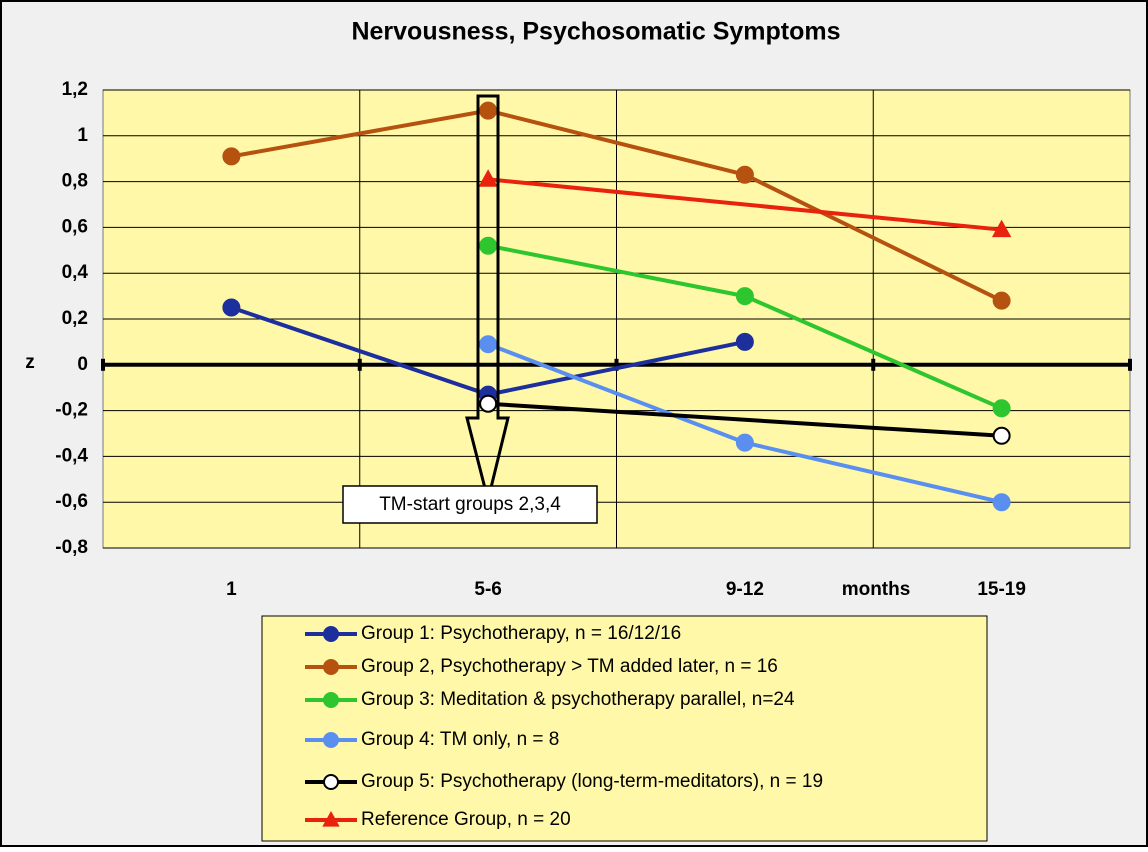 The height and width of the screenshot is (852, 1148). I want to click on annotation-arrow, so click(487, 297).